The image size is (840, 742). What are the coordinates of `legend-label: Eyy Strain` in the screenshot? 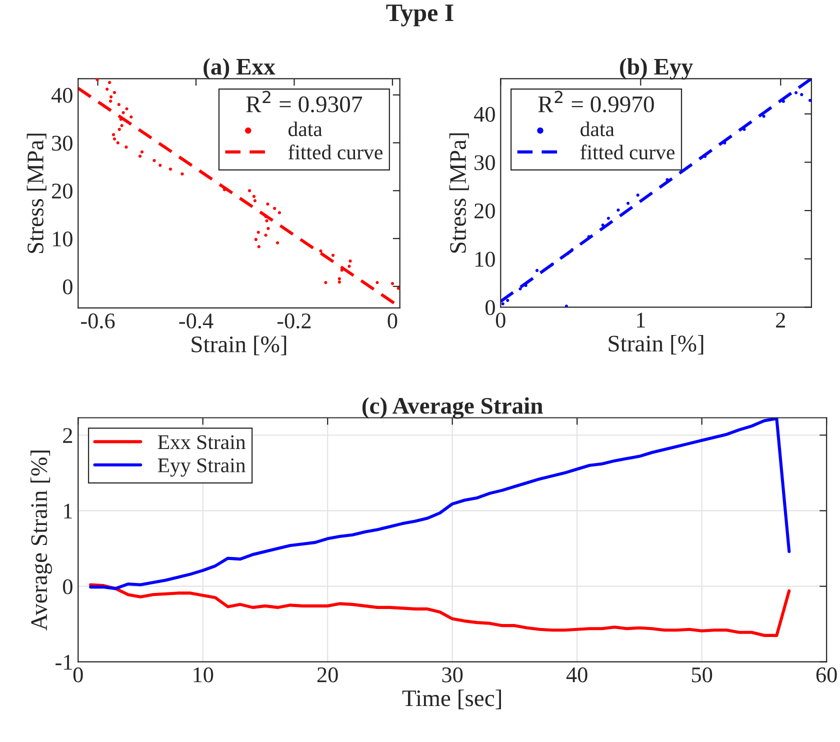 It's located at (202, 467).